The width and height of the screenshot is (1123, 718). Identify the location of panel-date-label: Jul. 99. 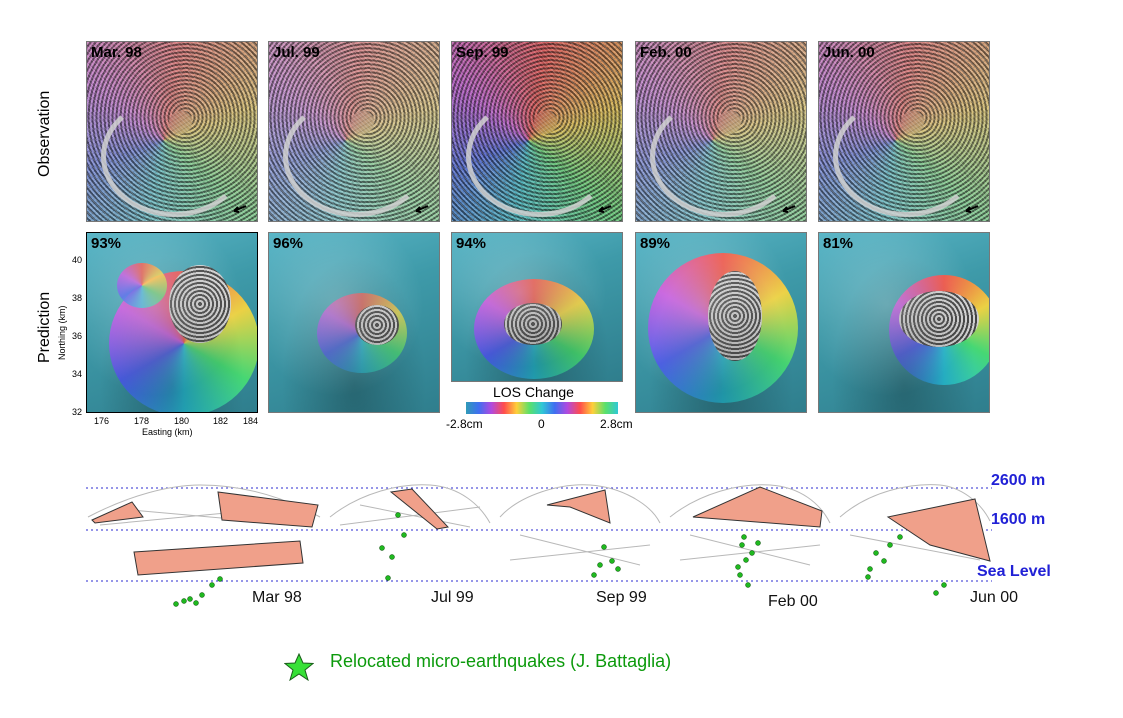
(296, 52).